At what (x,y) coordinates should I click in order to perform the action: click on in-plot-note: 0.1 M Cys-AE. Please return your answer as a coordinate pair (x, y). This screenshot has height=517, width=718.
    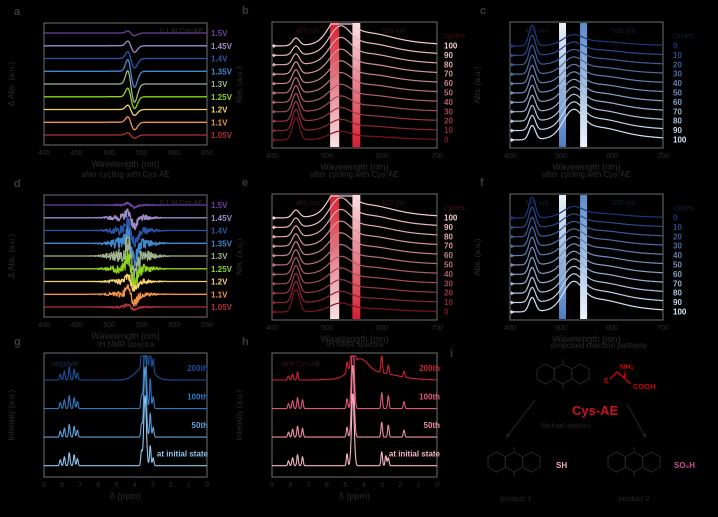
    Looking at the image, I should click on (182, 31).